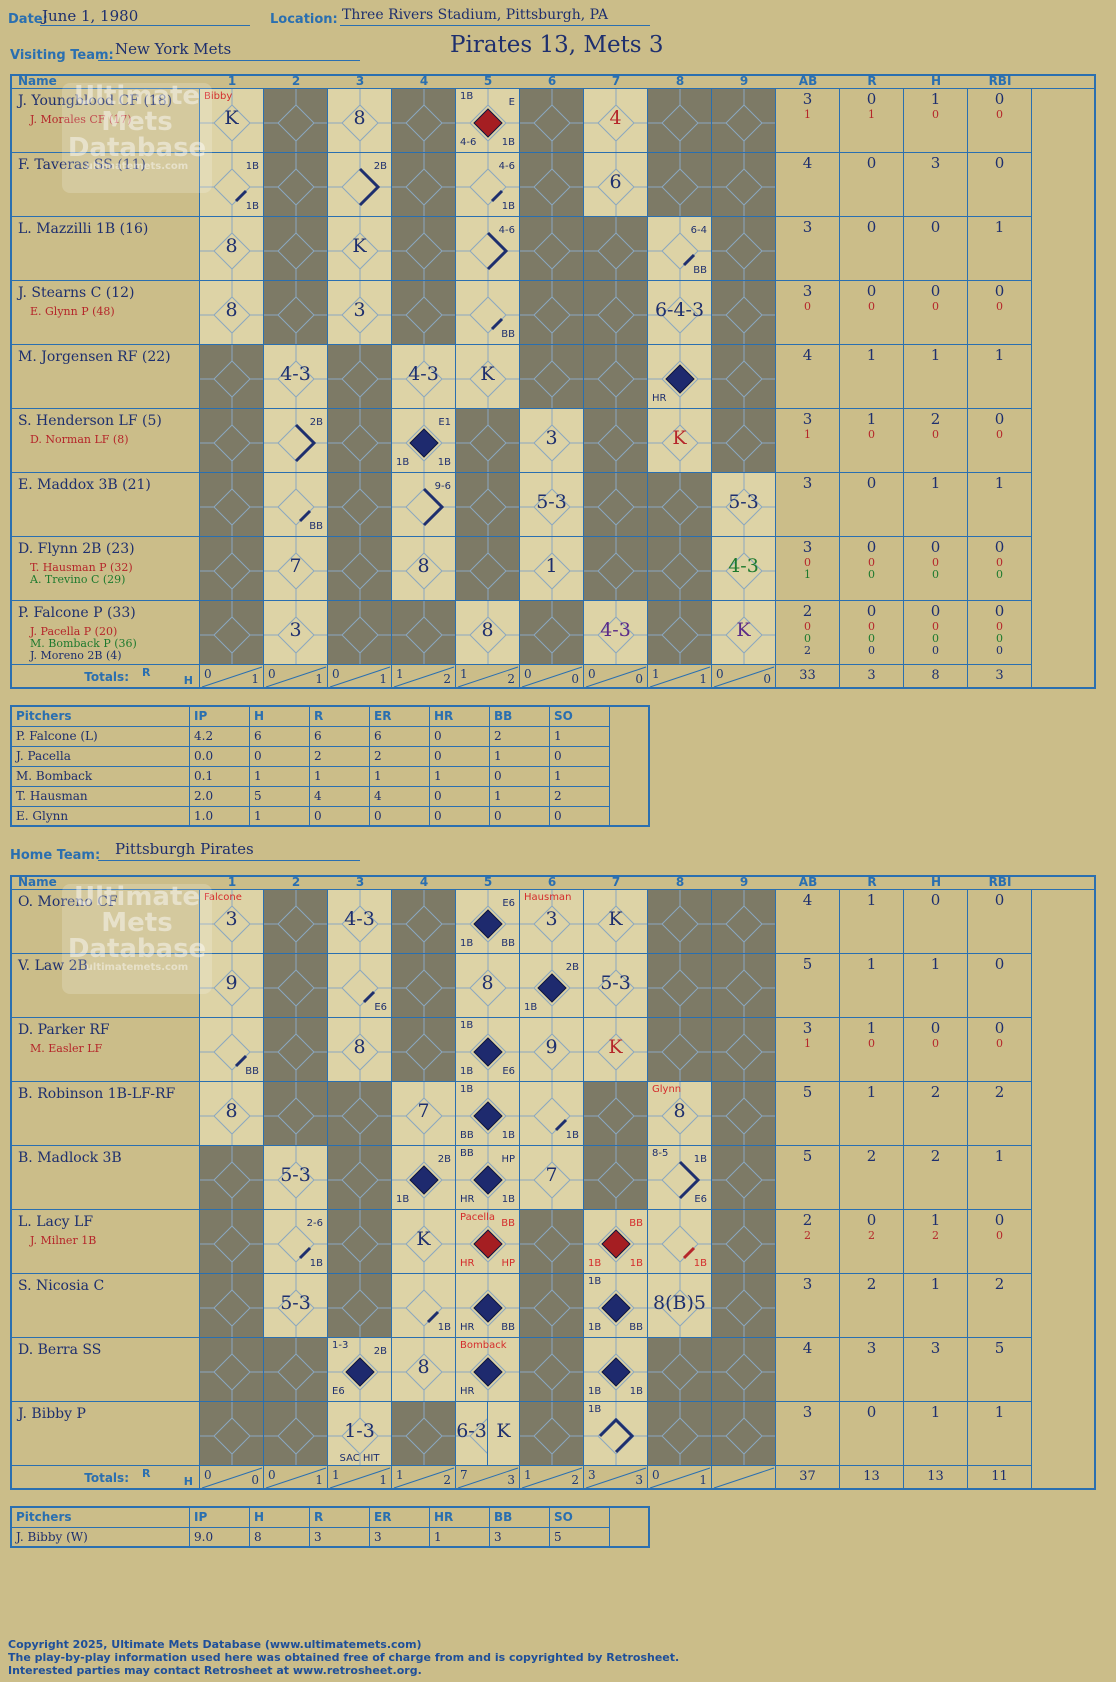 The width and height of the screenshot is (1116, 1682). Describe the element at coordinates (615, 118) in the screenshot. I see `play-result: 4` at that location.